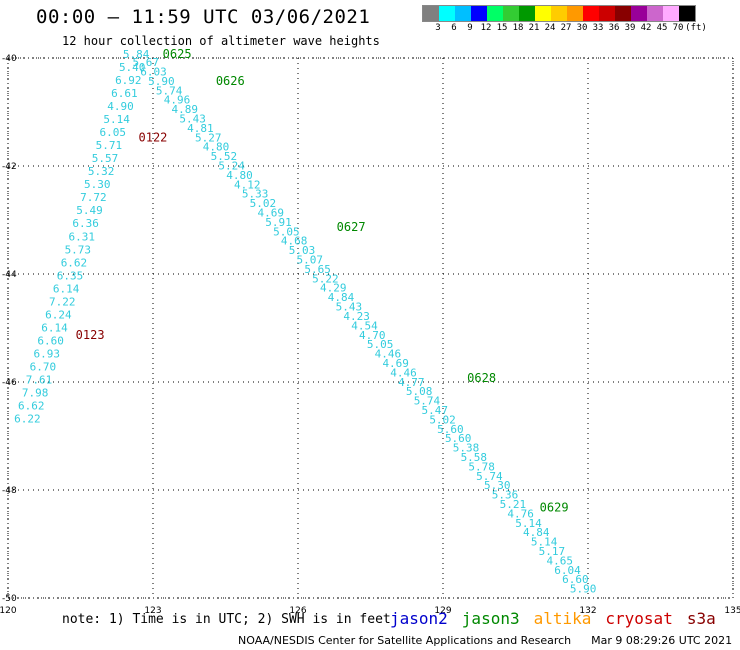  I want to click on color-swatches, so click(559, 13).